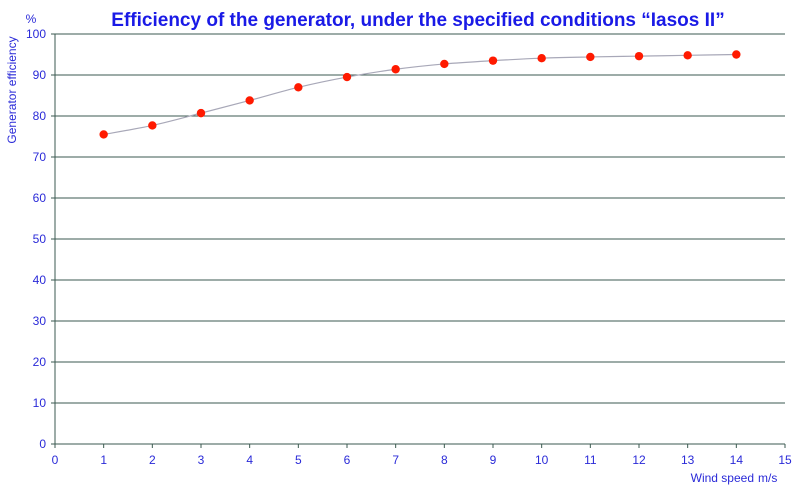 This screenshot has height=489, width=800. What do you see at coordinates (40, 157) in the screenshot?
I see `y-tick-label-70: 70` at bounding box center [40, 157].